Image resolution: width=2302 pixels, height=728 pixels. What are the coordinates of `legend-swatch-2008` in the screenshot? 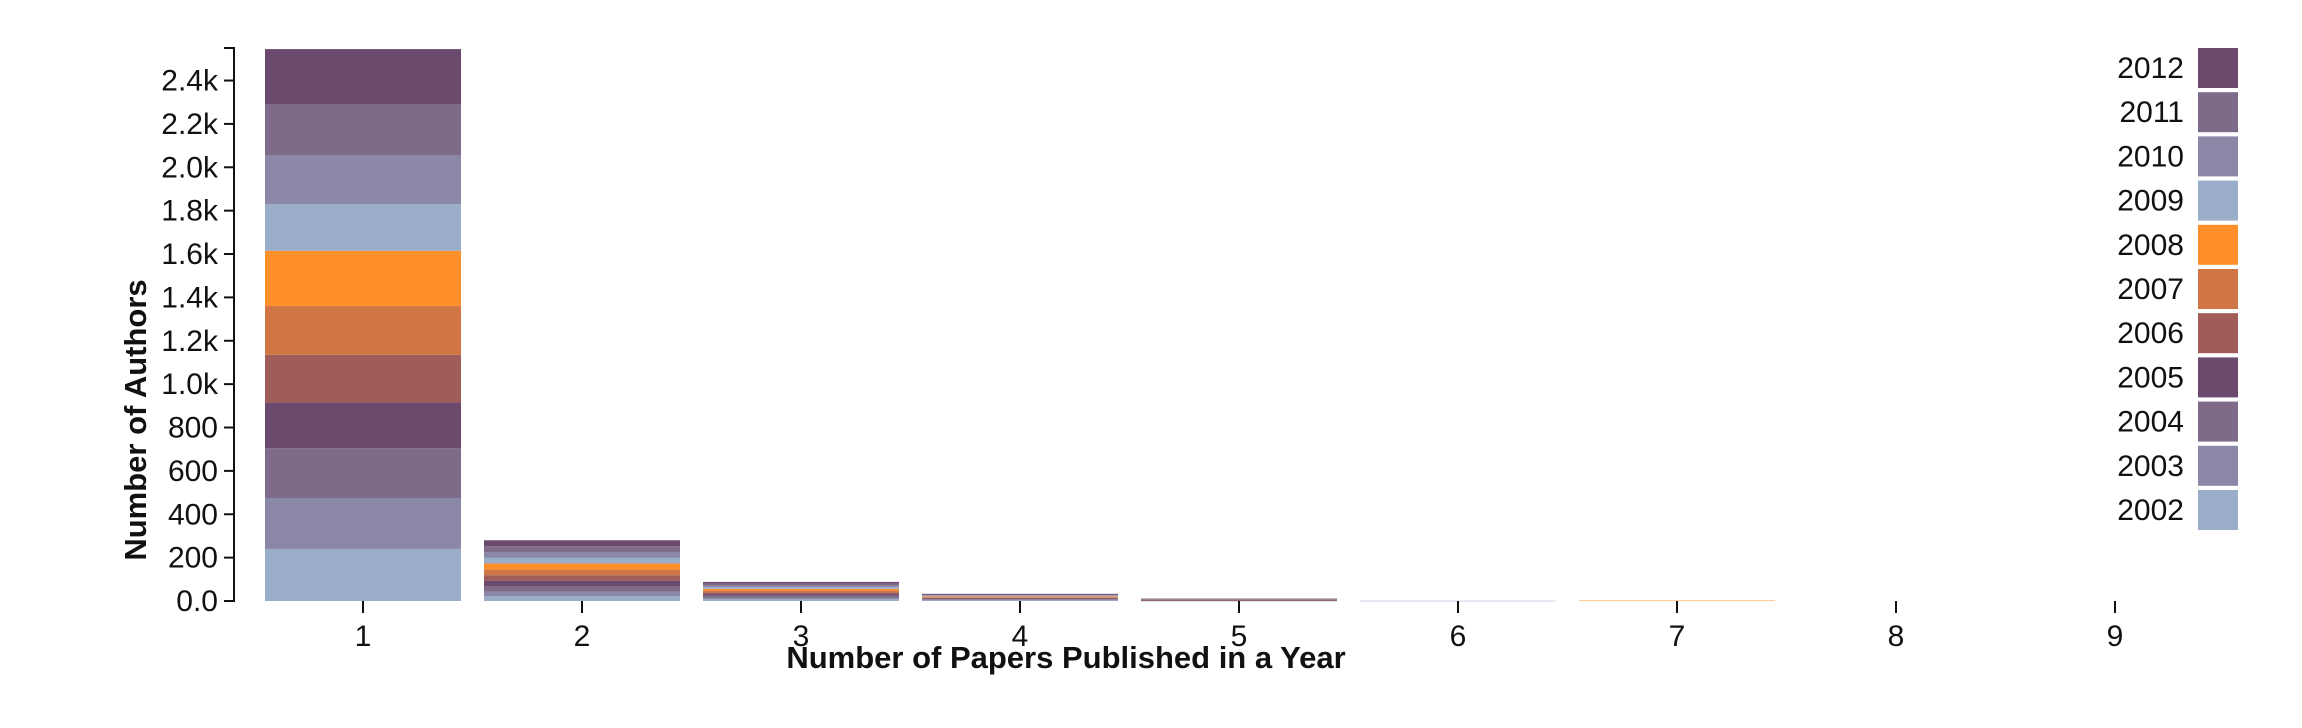 It's located at (2218, 244).